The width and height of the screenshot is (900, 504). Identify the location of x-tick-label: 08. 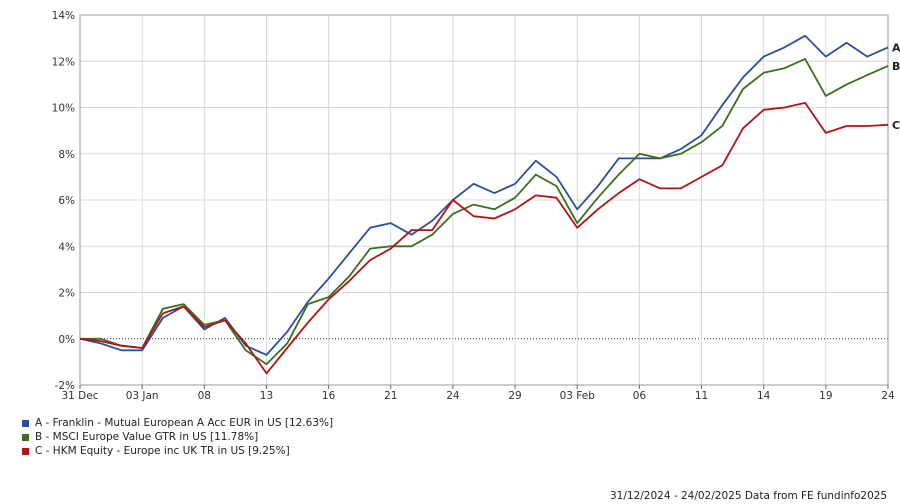
(204, 396).